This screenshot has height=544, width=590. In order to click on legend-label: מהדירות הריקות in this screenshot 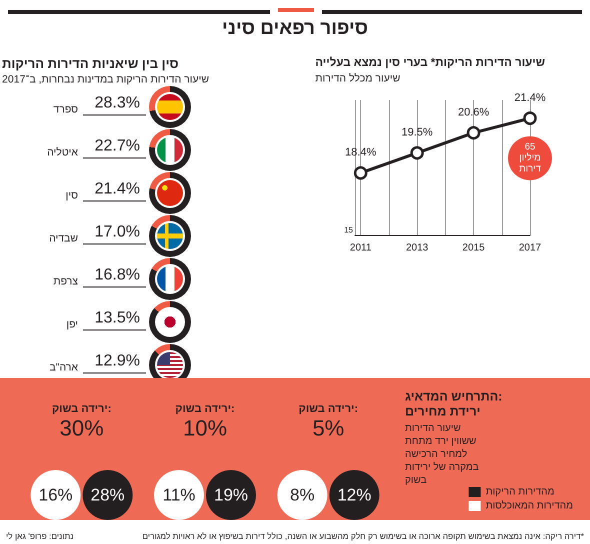, I will do `click(520, 492)`.